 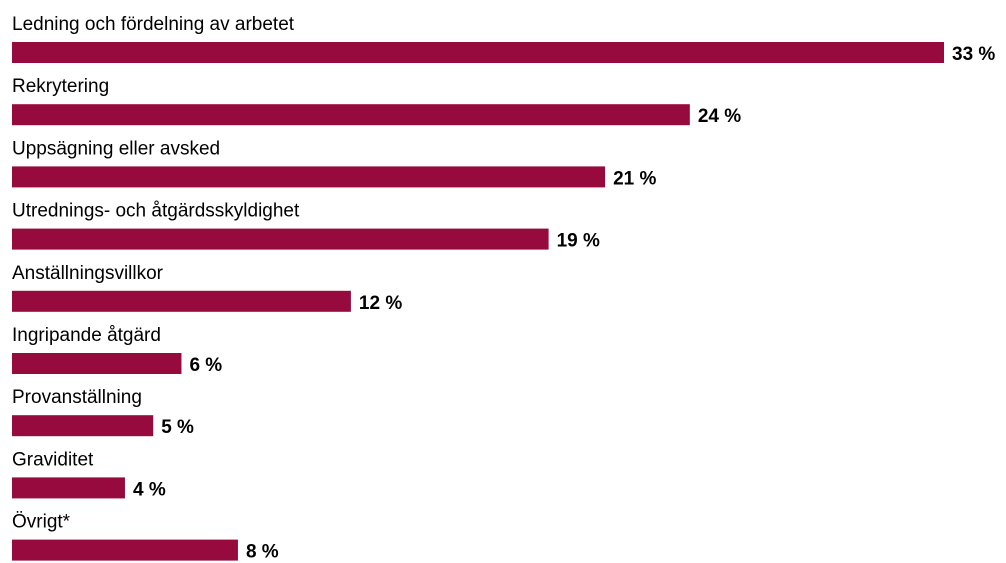 What do you see at coordinates (149, 489) in the screenshot?
I see `value-label: 4 %` at bounding box center [149, 489].